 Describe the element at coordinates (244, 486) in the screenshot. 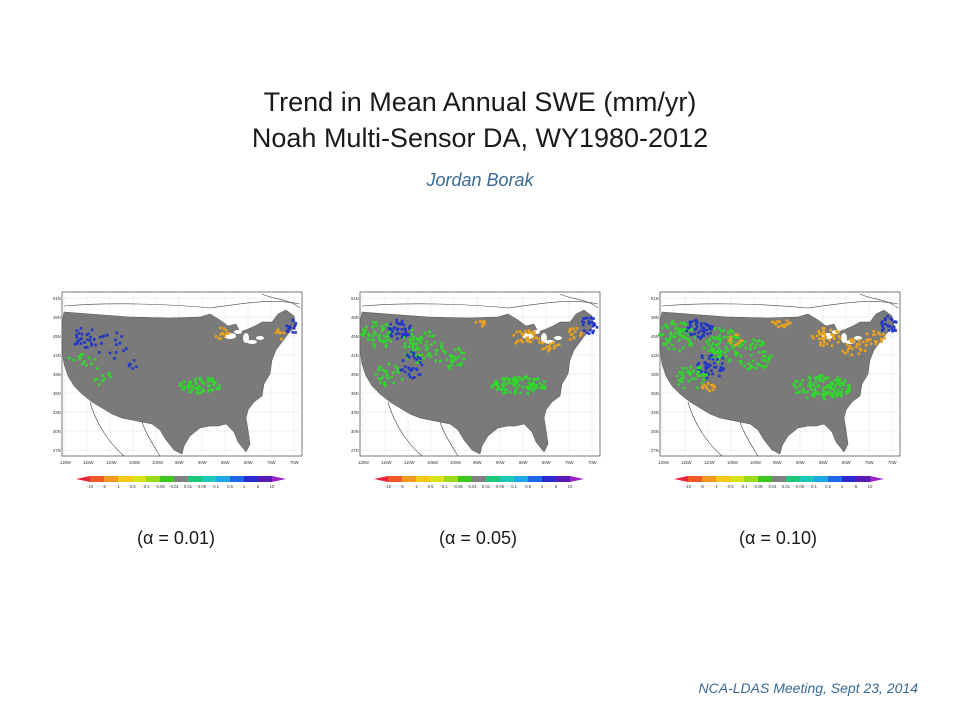

I see `colorbar-tick-label: 1` at that location.